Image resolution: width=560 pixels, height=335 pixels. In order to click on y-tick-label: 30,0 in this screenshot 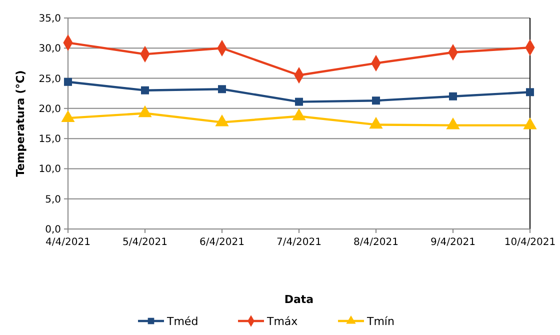, I will do `click(49, 49)`.